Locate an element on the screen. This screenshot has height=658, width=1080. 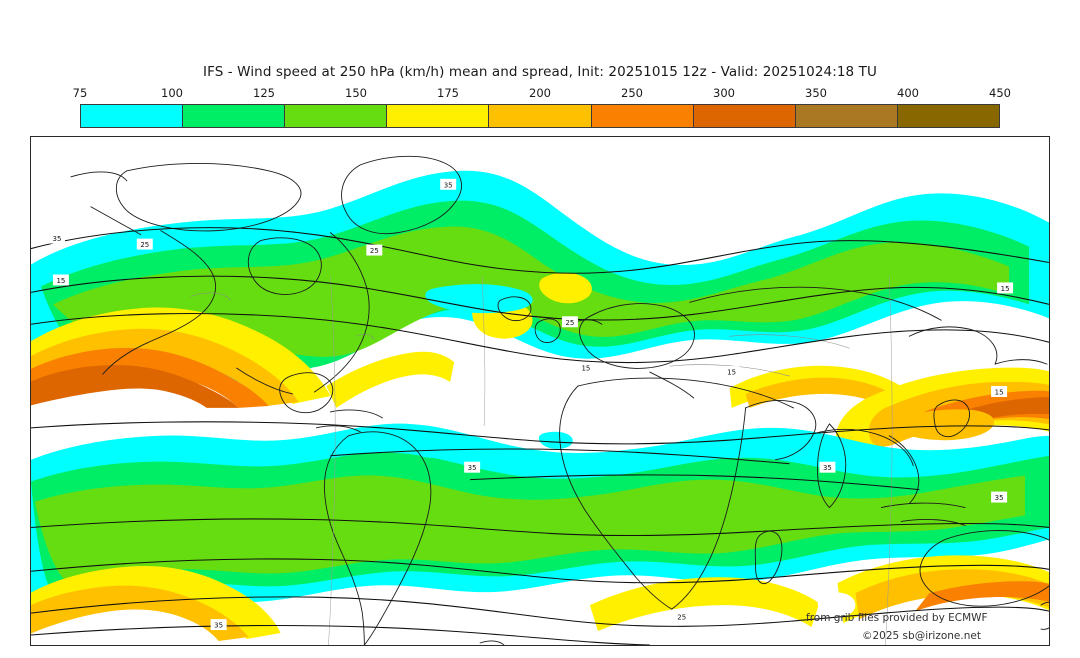
colorbar-tick-200: 200 is located at coordinates (540, 93).